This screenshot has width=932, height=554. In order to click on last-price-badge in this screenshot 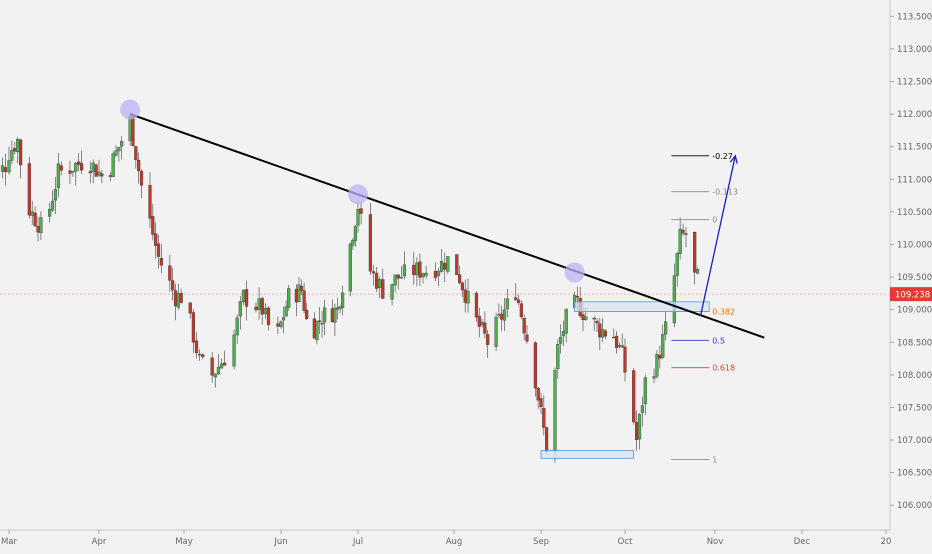, I will do `click(911, 294)`.